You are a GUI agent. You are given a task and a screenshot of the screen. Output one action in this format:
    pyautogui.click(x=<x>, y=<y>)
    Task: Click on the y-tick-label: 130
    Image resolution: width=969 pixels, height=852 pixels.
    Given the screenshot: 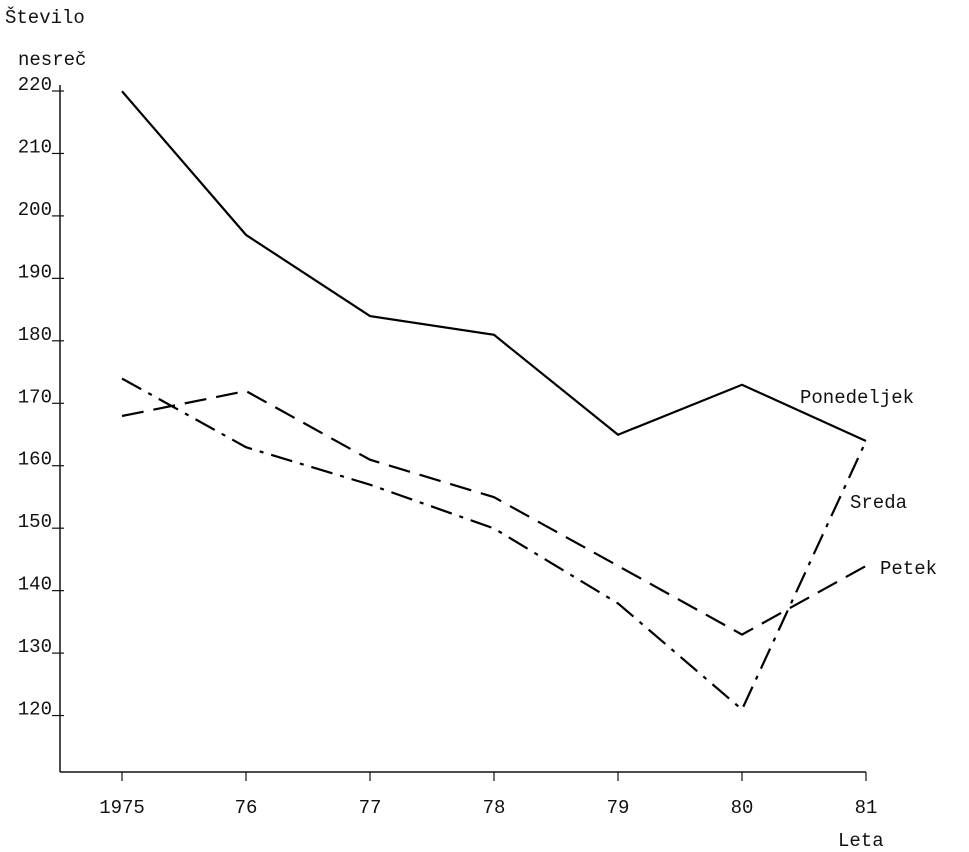 What is the action you would take?
    pyautogui.click(x=35, y=647)
    